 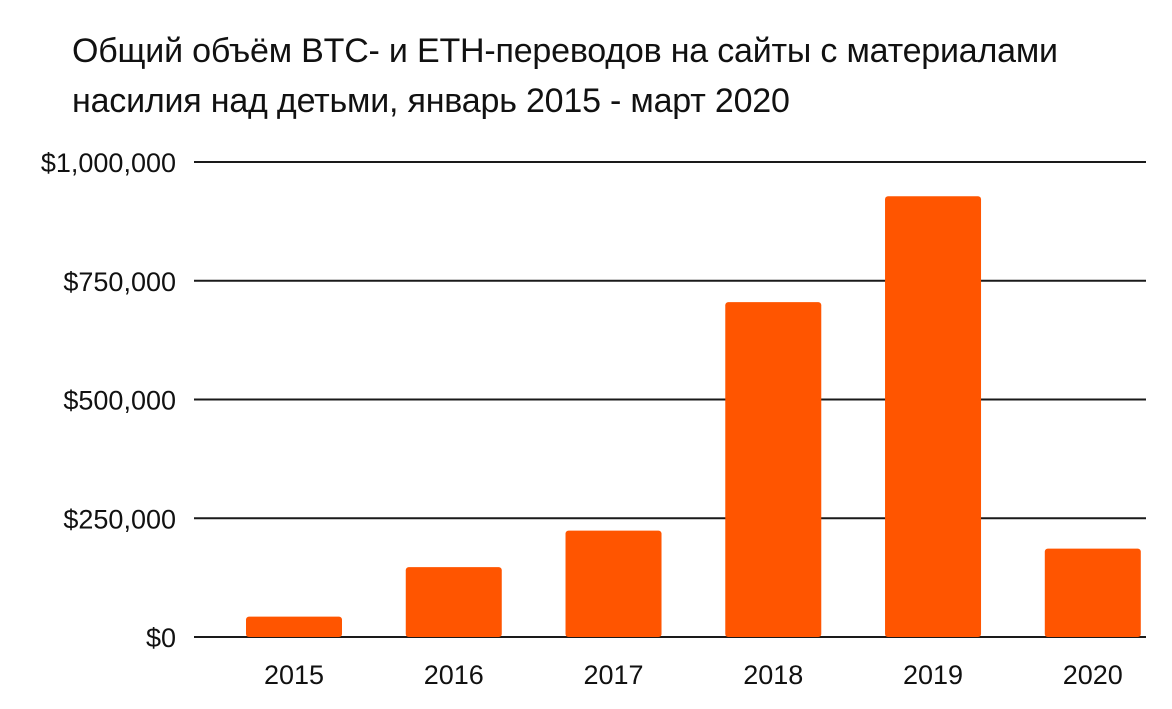 What do you see at coordinates (773, 469) in the screenshot?
I see `bar-2018` at bounding box center [773, 469].